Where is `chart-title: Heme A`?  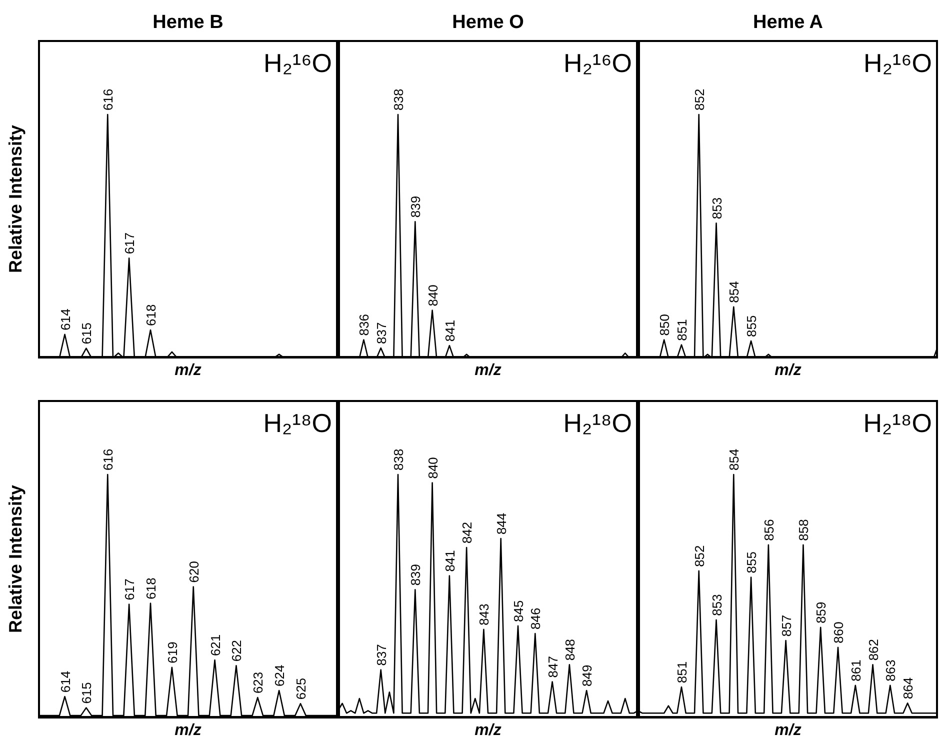 chart-title: Heme A is located at coordinates (788, 23).